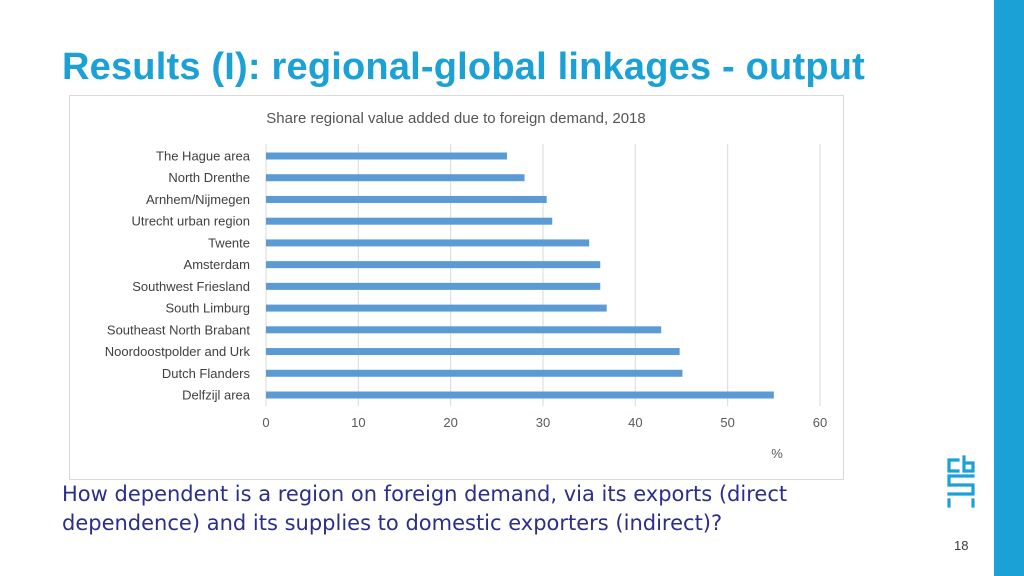 The height and width of the screenshot is (576, 1024). What do you see at coordinates (229, 242) in the screenshot?
I see `category-label: Twente` at bounding box center [229, 242].